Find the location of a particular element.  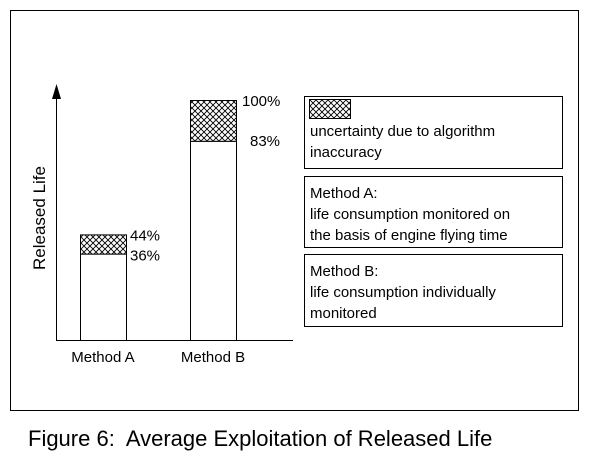

legend-uncertainty: uncertainty due to algorithm inaccuracy is located at coordinates (433, 132).